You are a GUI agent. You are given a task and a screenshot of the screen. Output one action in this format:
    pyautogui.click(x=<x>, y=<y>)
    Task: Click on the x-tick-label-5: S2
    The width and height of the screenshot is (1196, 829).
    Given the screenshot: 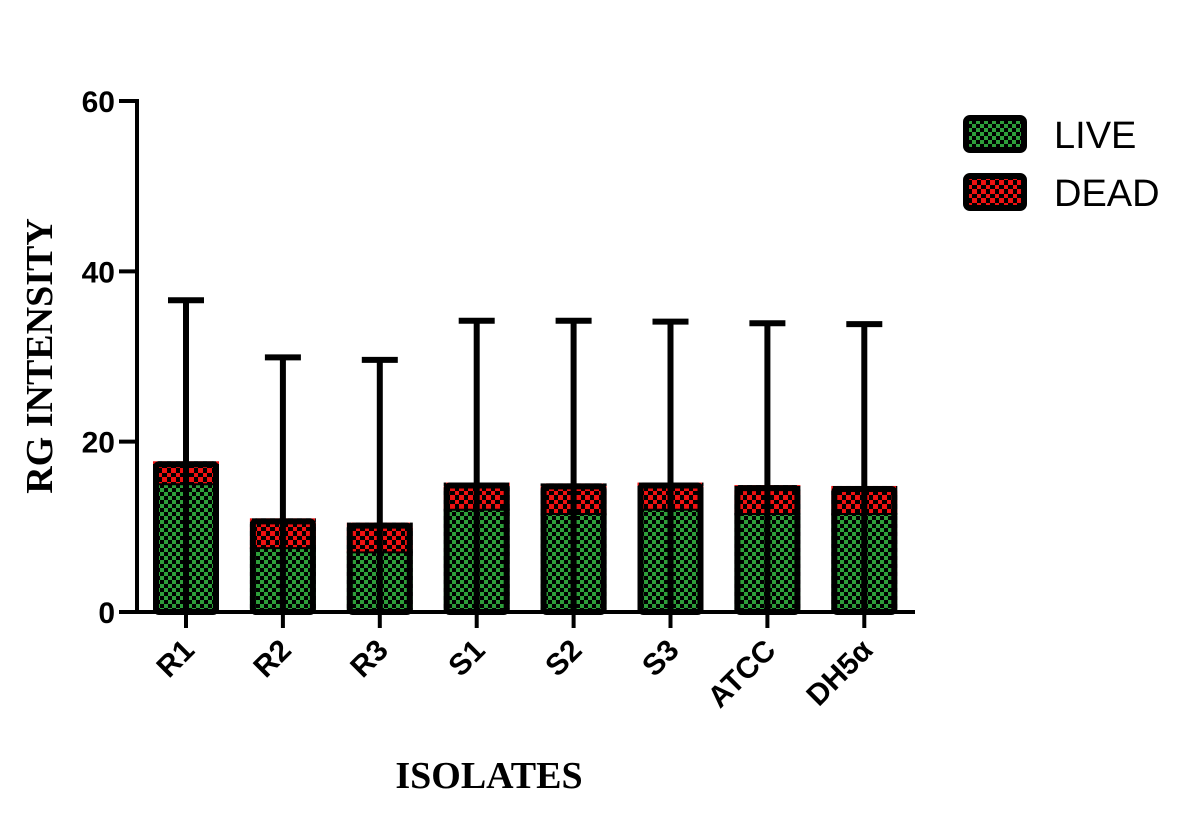 What is the action you would take?
    pyautogui.click(x=563, y=658)
    